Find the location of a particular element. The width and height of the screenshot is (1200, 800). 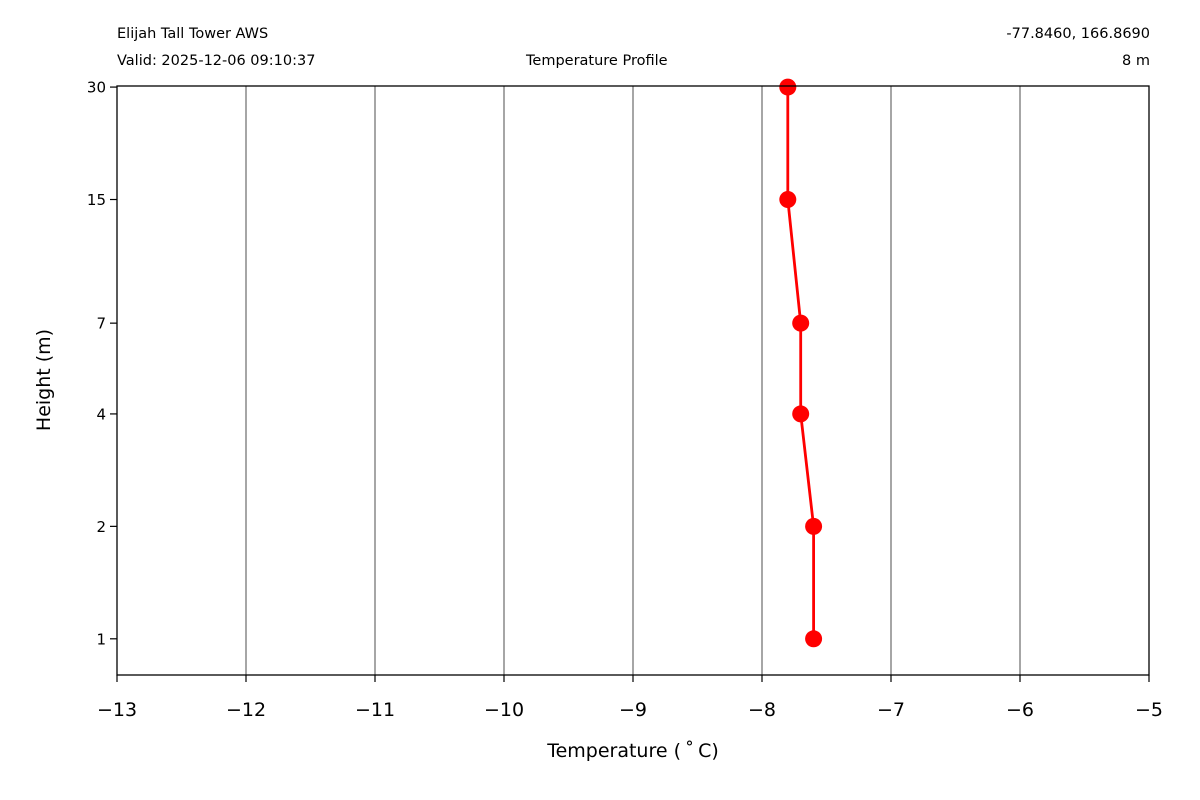

valid-time: Valid: 2025-12-06 09:10:37 is located at coordinates (216, 61).